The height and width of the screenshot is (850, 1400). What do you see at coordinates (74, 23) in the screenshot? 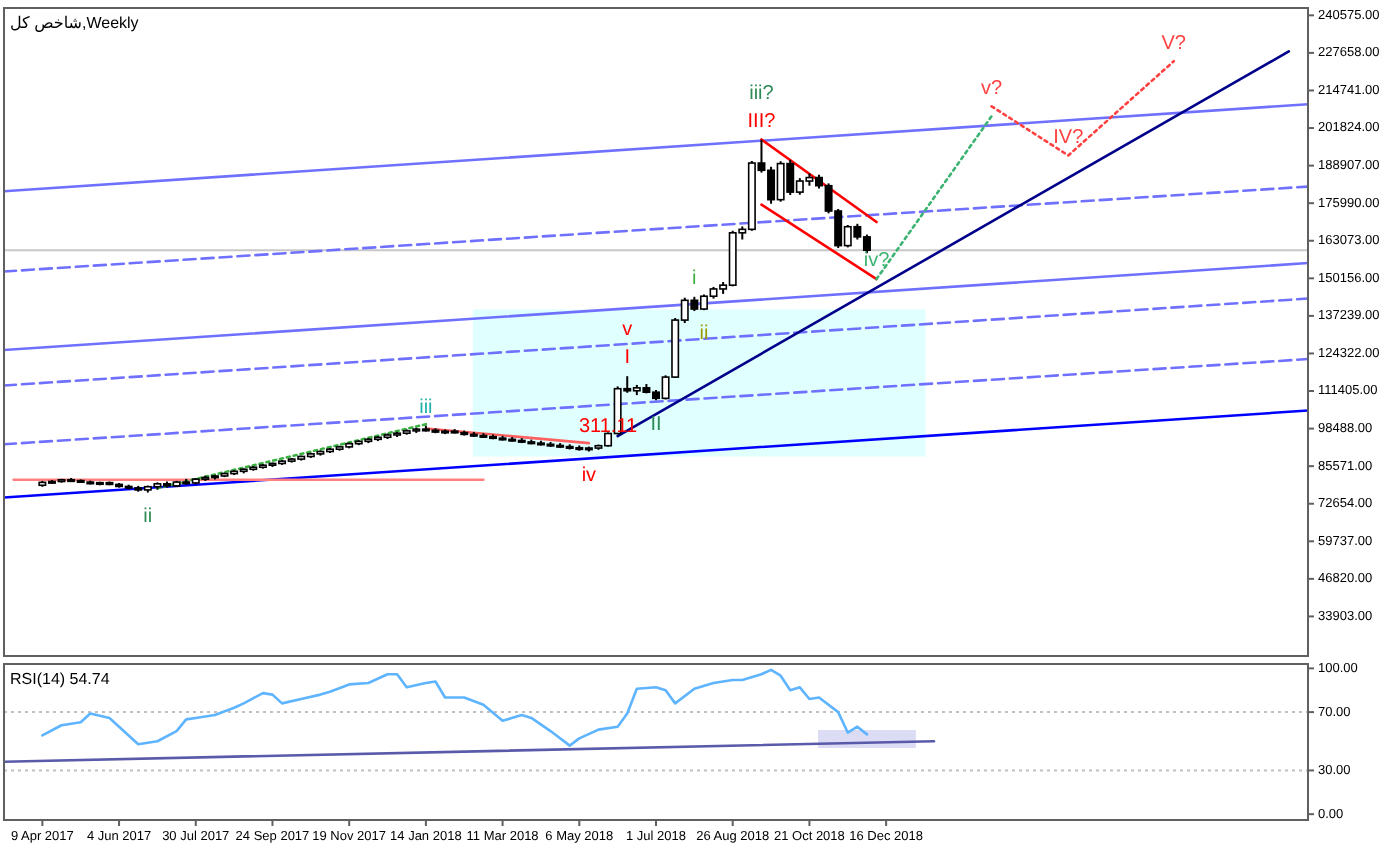
I see `chart-title: شاخص کل,Weekly` at bounding box center [74, 23].